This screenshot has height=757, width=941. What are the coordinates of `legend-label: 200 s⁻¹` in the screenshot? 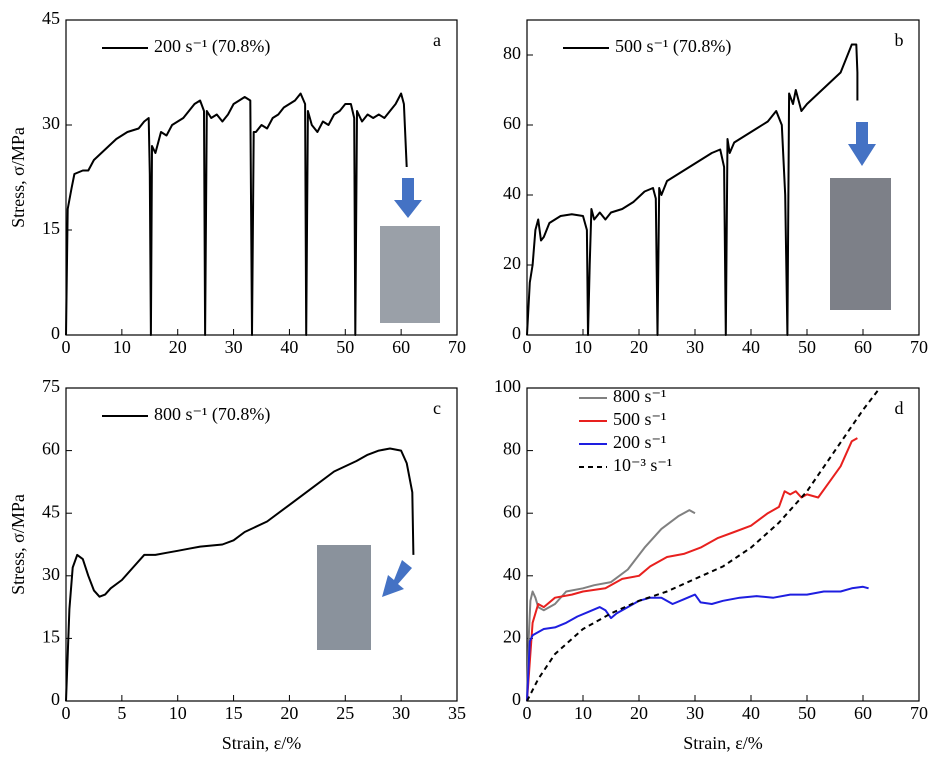 It's located at (639, 442).